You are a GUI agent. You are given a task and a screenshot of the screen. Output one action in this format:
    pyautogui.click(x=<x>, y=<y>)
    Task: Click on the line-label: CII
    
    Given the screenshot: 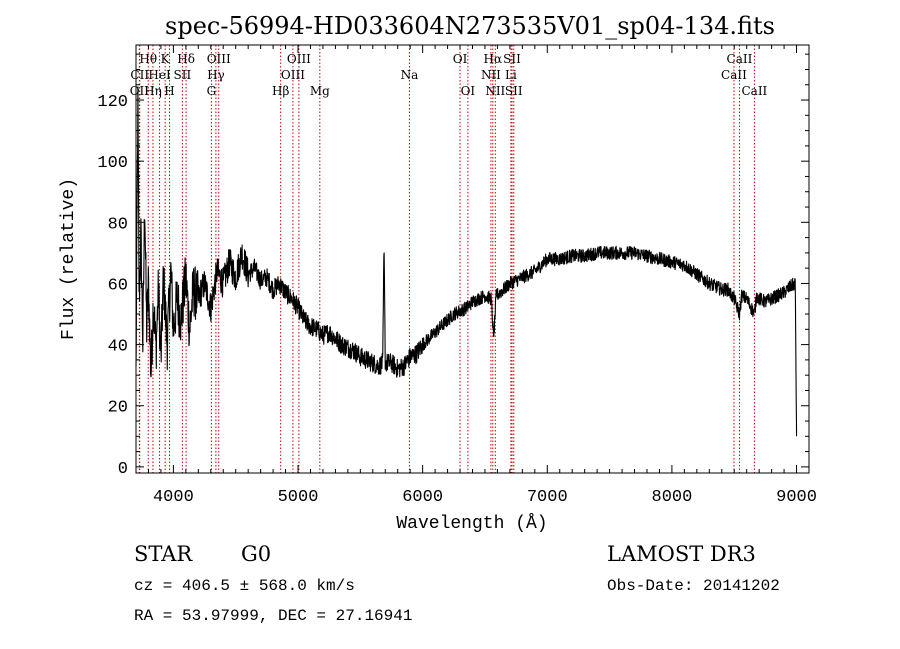 What is the action you would take?
    pyautogui.click(x=139, y=75)
    